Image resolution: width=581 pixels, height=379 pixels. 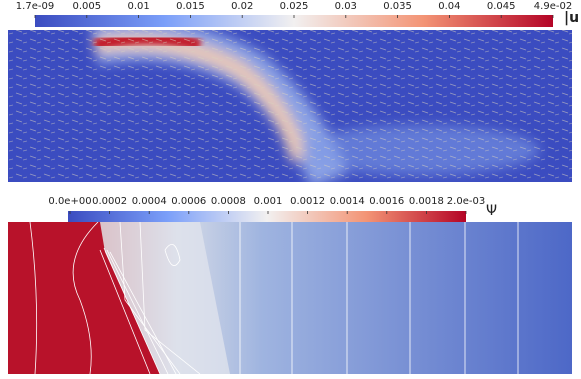 I want to click on colorbar-tick-label: 0.0014, so click(x=347, y=201).